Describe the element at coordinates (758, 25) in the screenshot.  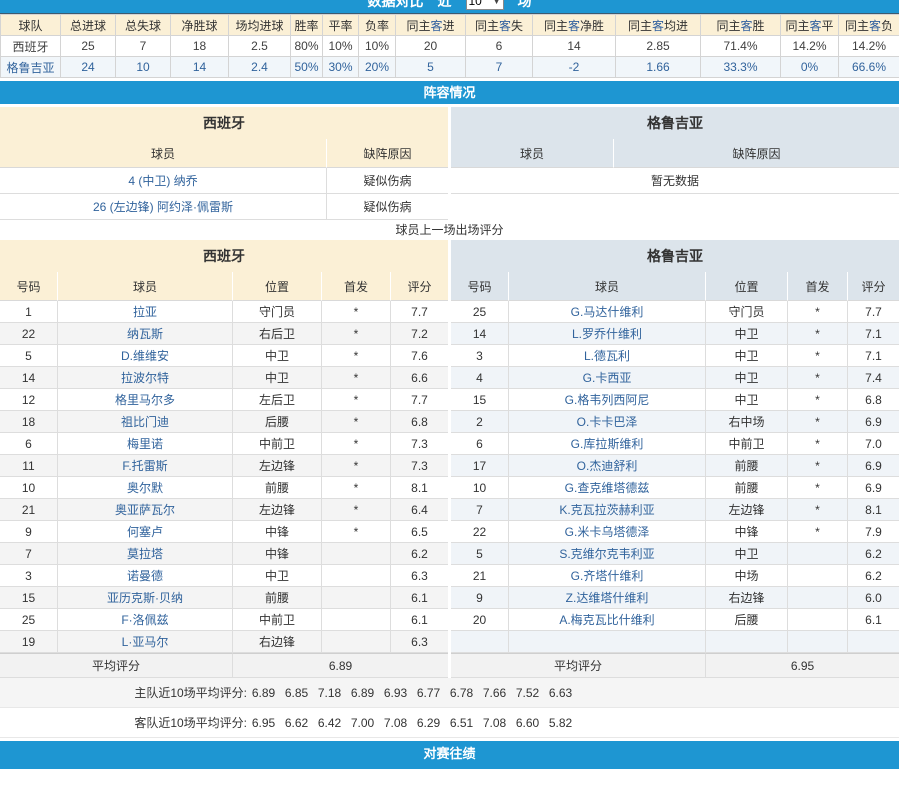
I see `header-text: 胜` at that location.